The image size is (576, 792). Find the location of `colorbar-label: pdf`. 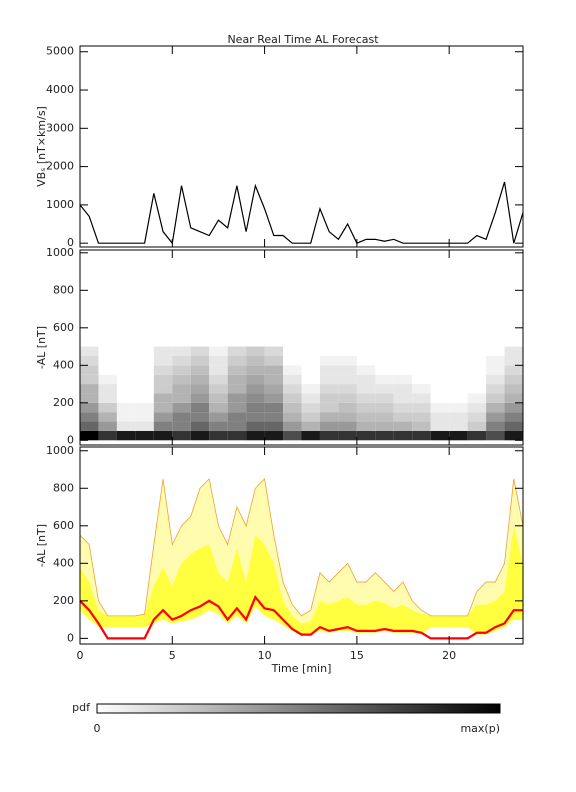

colorbar-label: pdf is located at coordinates (81, 707).